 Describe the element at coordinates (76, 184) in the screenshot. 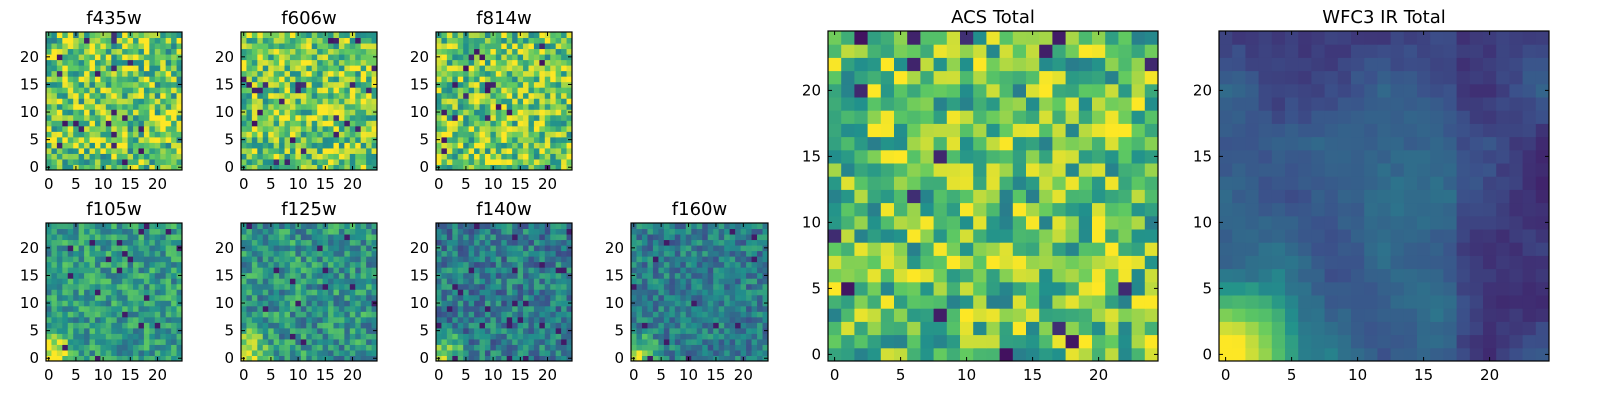

I see `x-tick-label: 5` at that location.